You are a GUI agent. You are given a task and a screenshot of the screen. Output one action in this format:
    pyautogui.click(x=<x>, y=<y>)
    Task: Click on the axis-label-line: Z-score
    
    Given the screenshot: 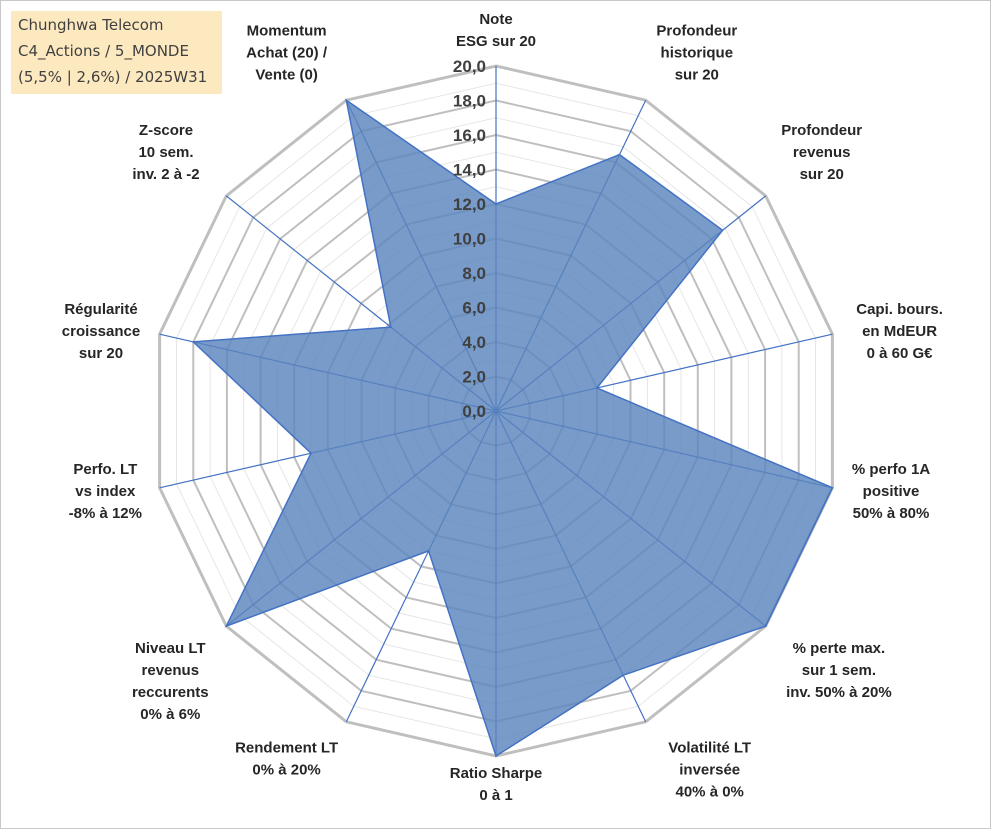 What is the action you would take?
    pyautogui.click(x=166, y=130)
    